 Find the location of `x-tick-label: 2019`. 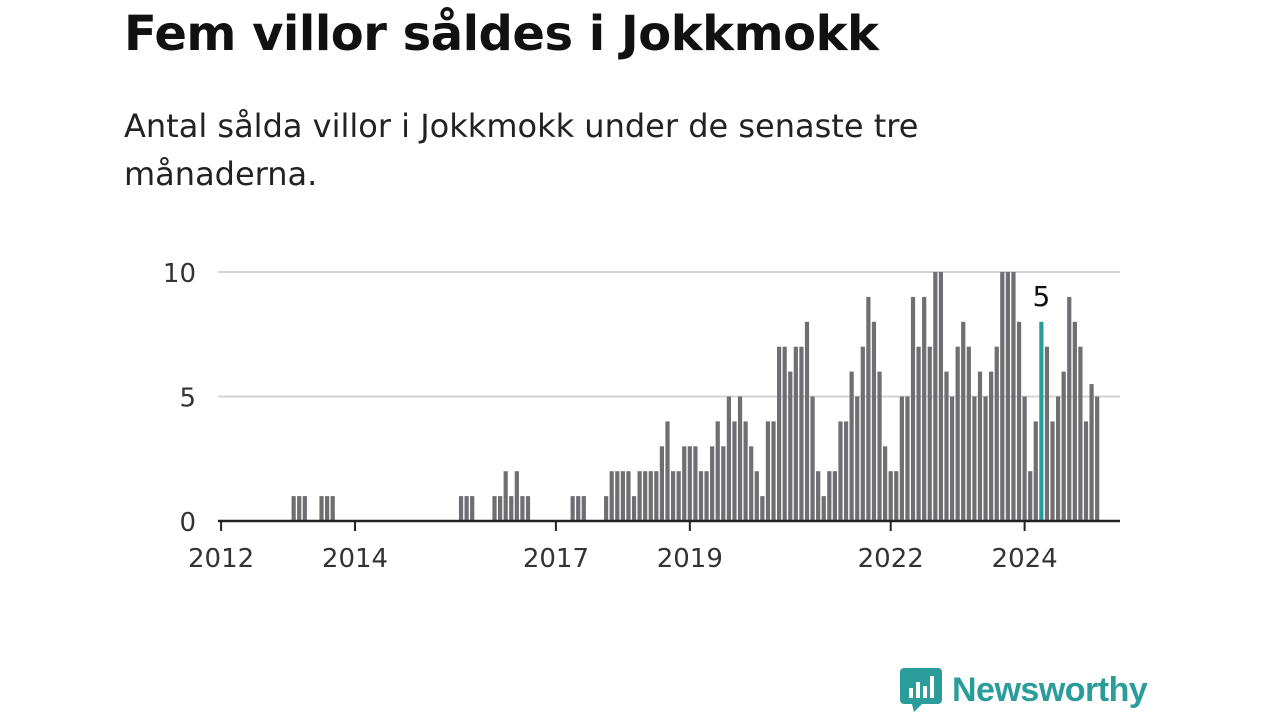

x-tick-label: 2019 is located at coordinates (690, 559).